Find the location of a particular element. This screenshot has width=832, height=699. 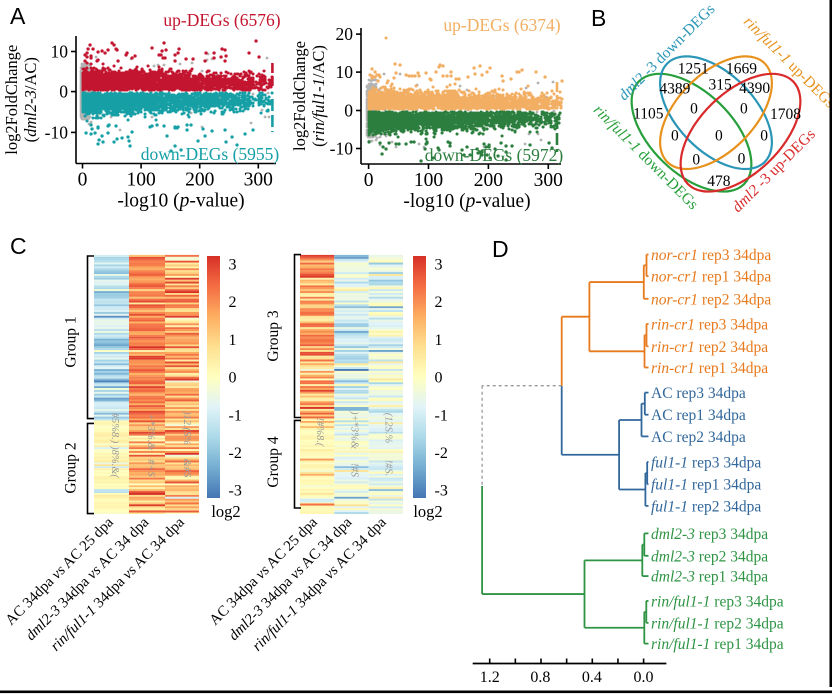

svg-text: ful1-1 rep2 34dpa is located at coordinates (706, 506).